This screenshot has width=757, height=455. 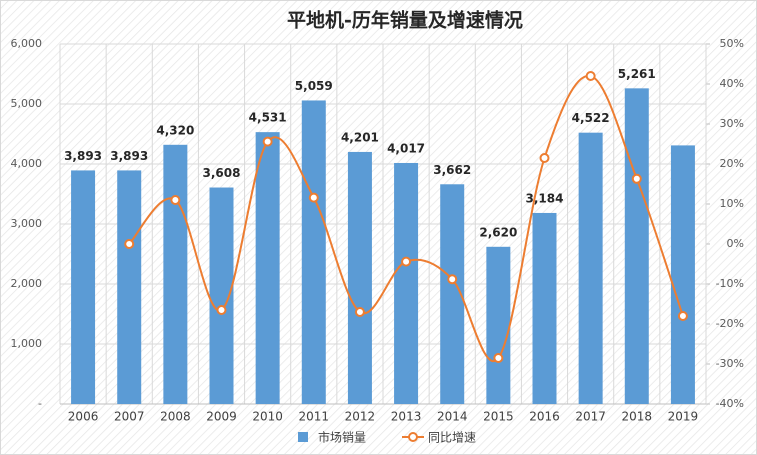 I want to click on x-tick-label: 2006, so click(x=83, y=417).